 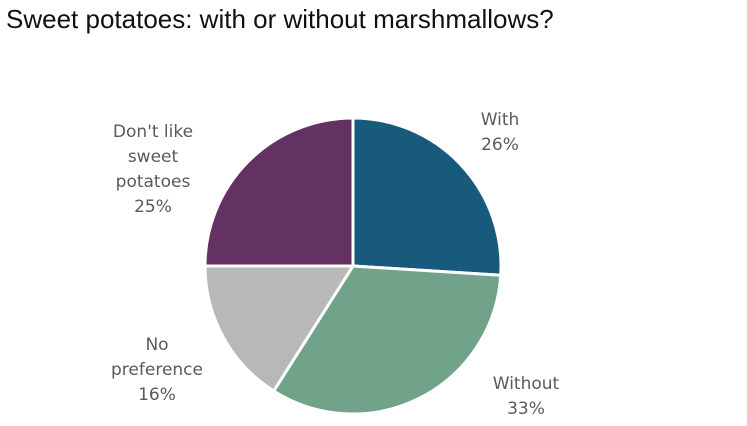 I want to click on pie-label-line: Without, so click(x=526, y=384).